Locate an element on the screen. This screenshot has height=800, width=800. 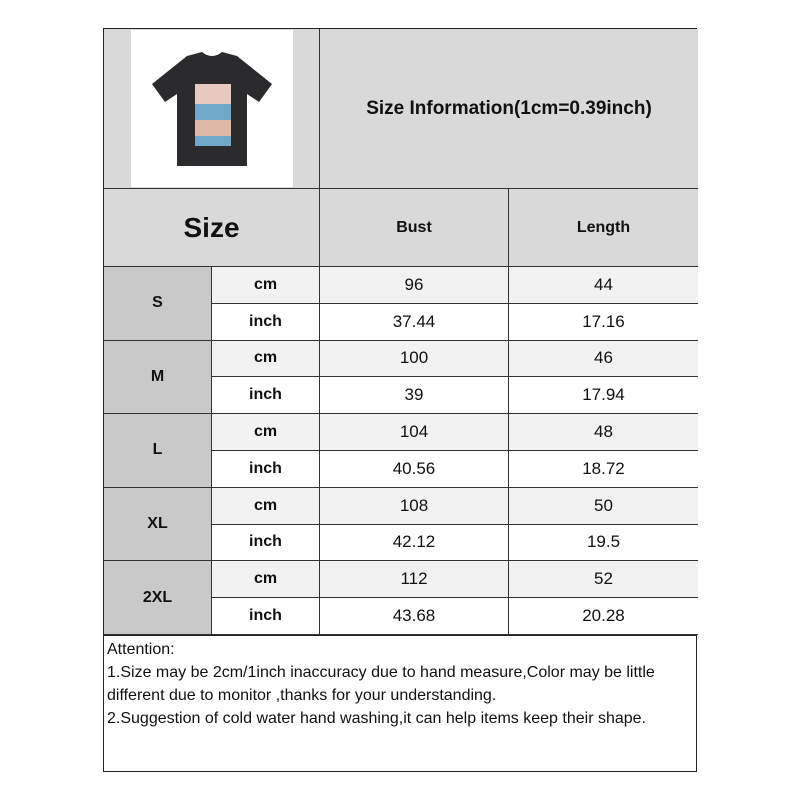
length-header: Length is located at coordinates (603, 228).